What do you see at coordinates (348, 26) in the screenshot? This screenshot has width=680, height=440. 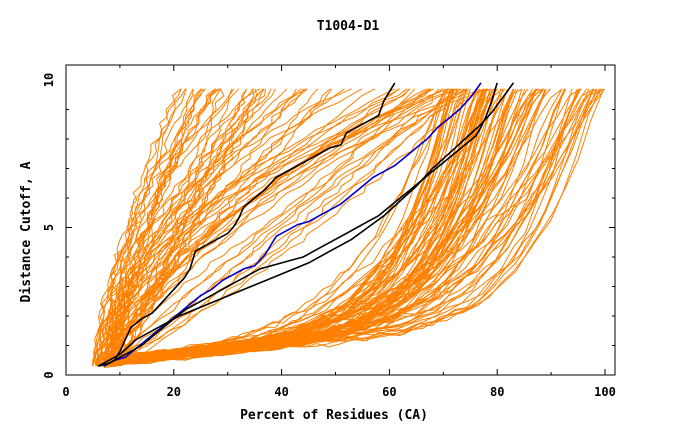 I see `chart-title: T1004-D1` at bounding box center [348, 26].